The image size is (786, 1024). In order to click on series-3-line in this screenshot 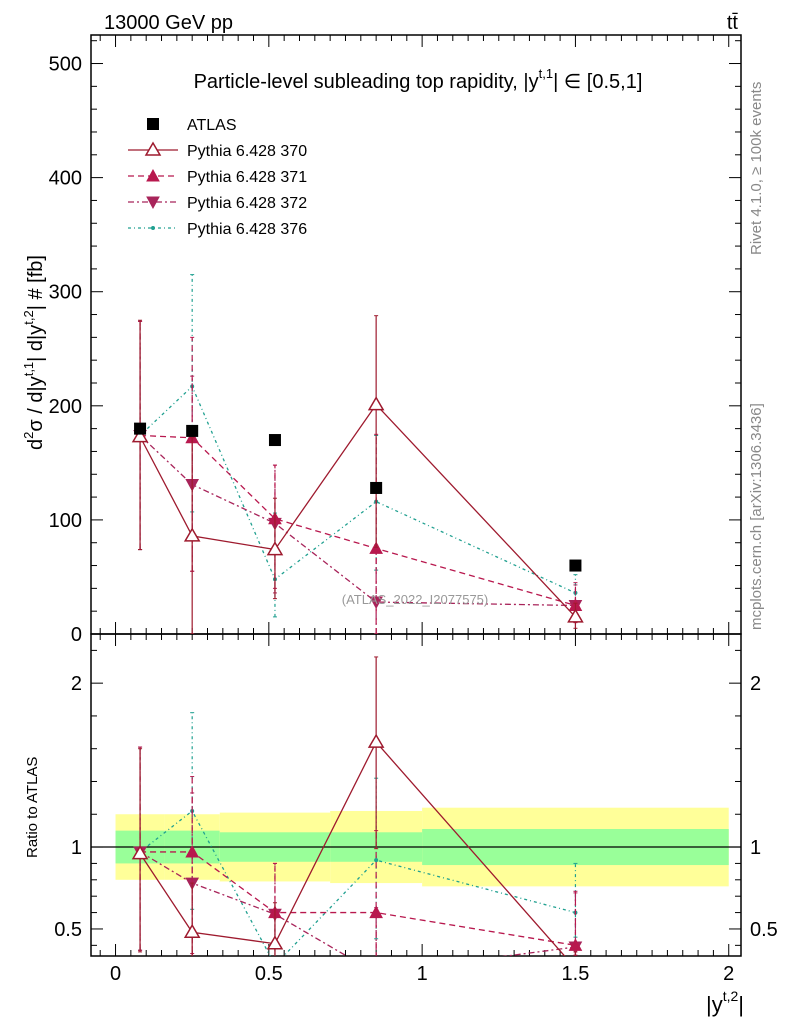, I will do `click(357, 489)`.